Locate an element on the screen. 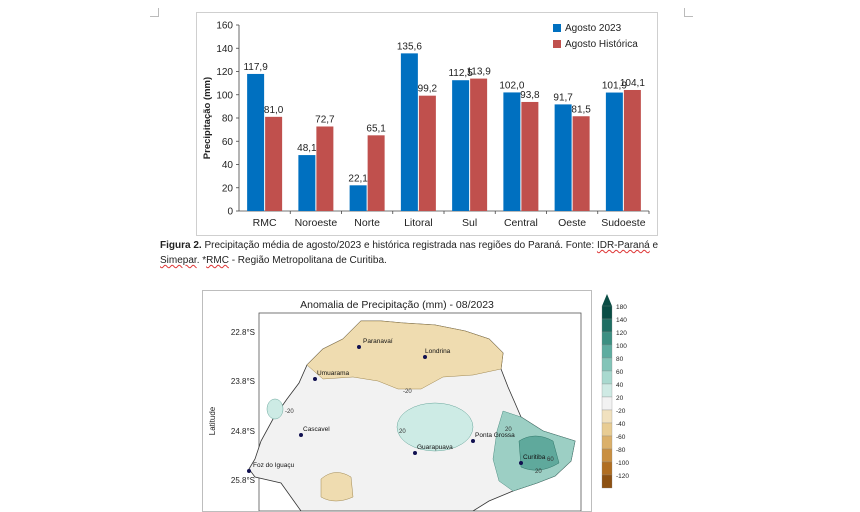 The image size is (860, 512). city-umuarama: Umuarama is located at coordinates (331, 375).